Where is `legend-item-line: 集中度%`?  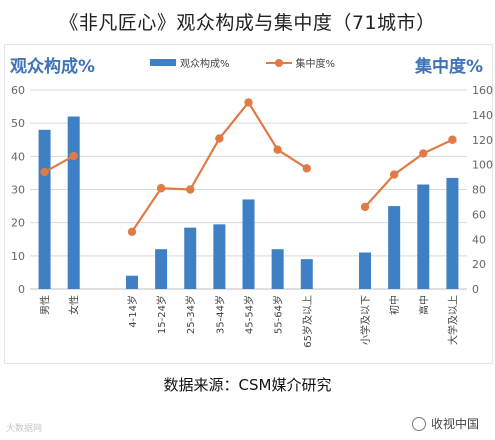
legend-item-line: 集中度% is located at coordinates (300, 62).